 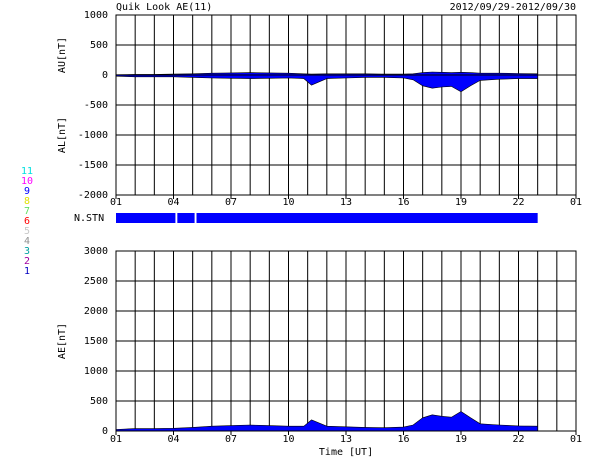 What do you see at coordinates (164, 7) in the screenshot?
I see `chart-title: Quik Look AE(11)` at bounding box center [164, 7].